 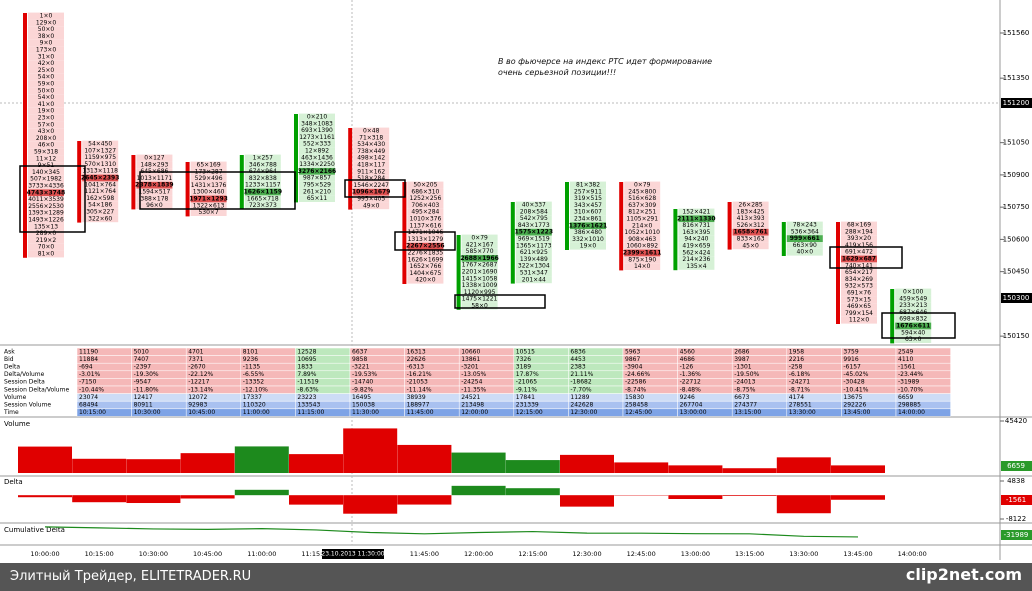 I want to click on stat-value: 11:45:00, so click(x=420, y=412).